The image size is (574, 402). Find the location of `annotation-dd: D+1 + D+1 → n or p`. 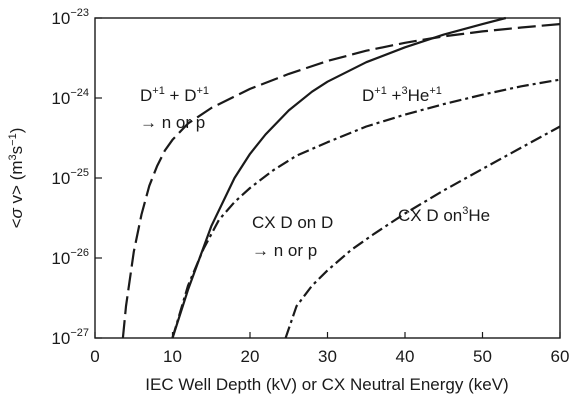

annotation-dd: D+1 + D+1 → n or p is located at coordinates (174, 108).